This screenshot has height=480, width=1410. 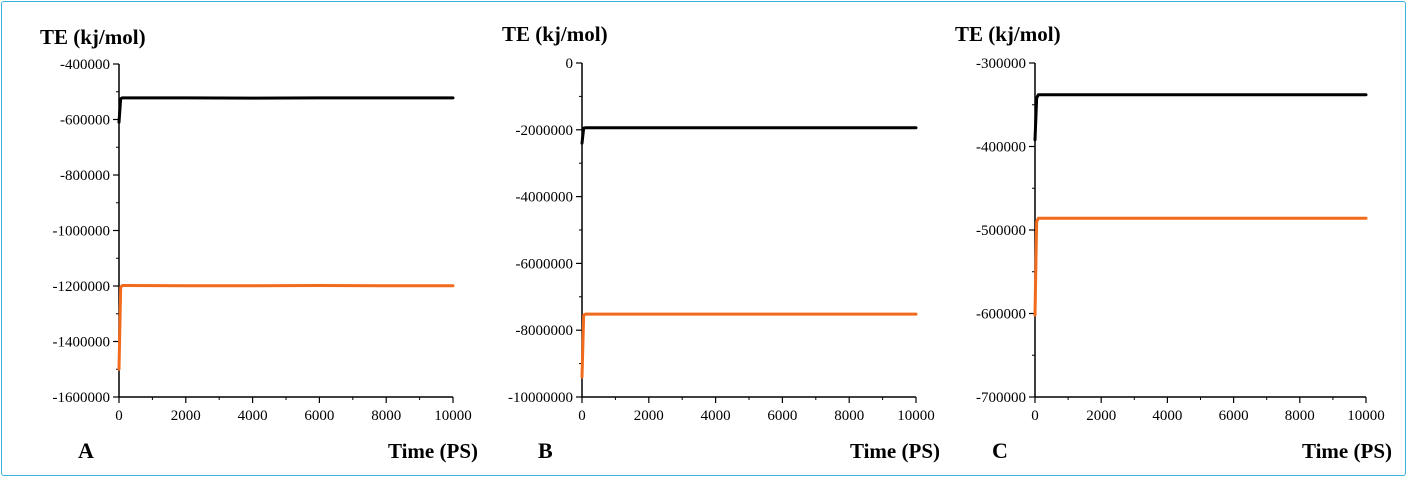 What do you see at coordinates (749, 345) in the screenshot?
I see `panel-b-series-orange-line` at bounding box center [749, 345].